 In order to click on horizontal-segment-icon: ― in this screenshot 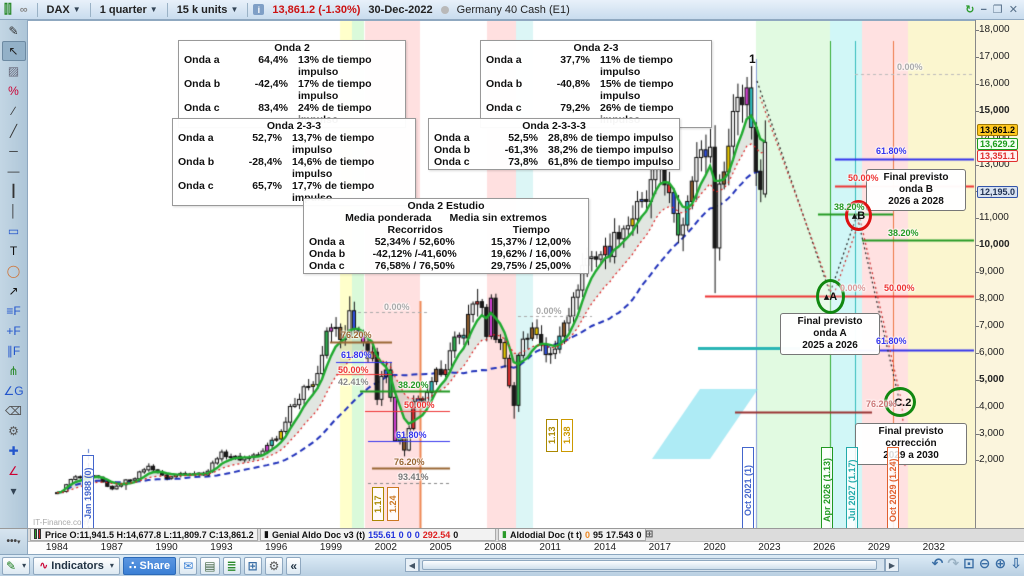, I will do `click(13, 171)`.